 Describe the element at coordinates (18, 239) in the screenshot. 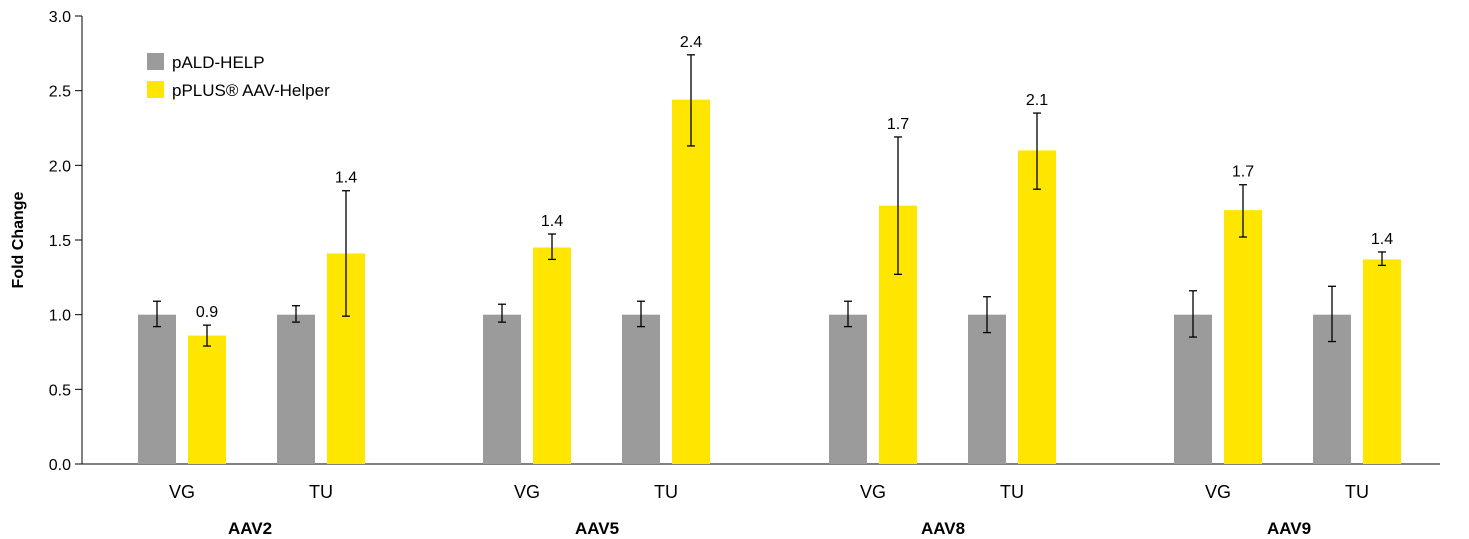

I see `y-axis-title: Fold Change` at that location.